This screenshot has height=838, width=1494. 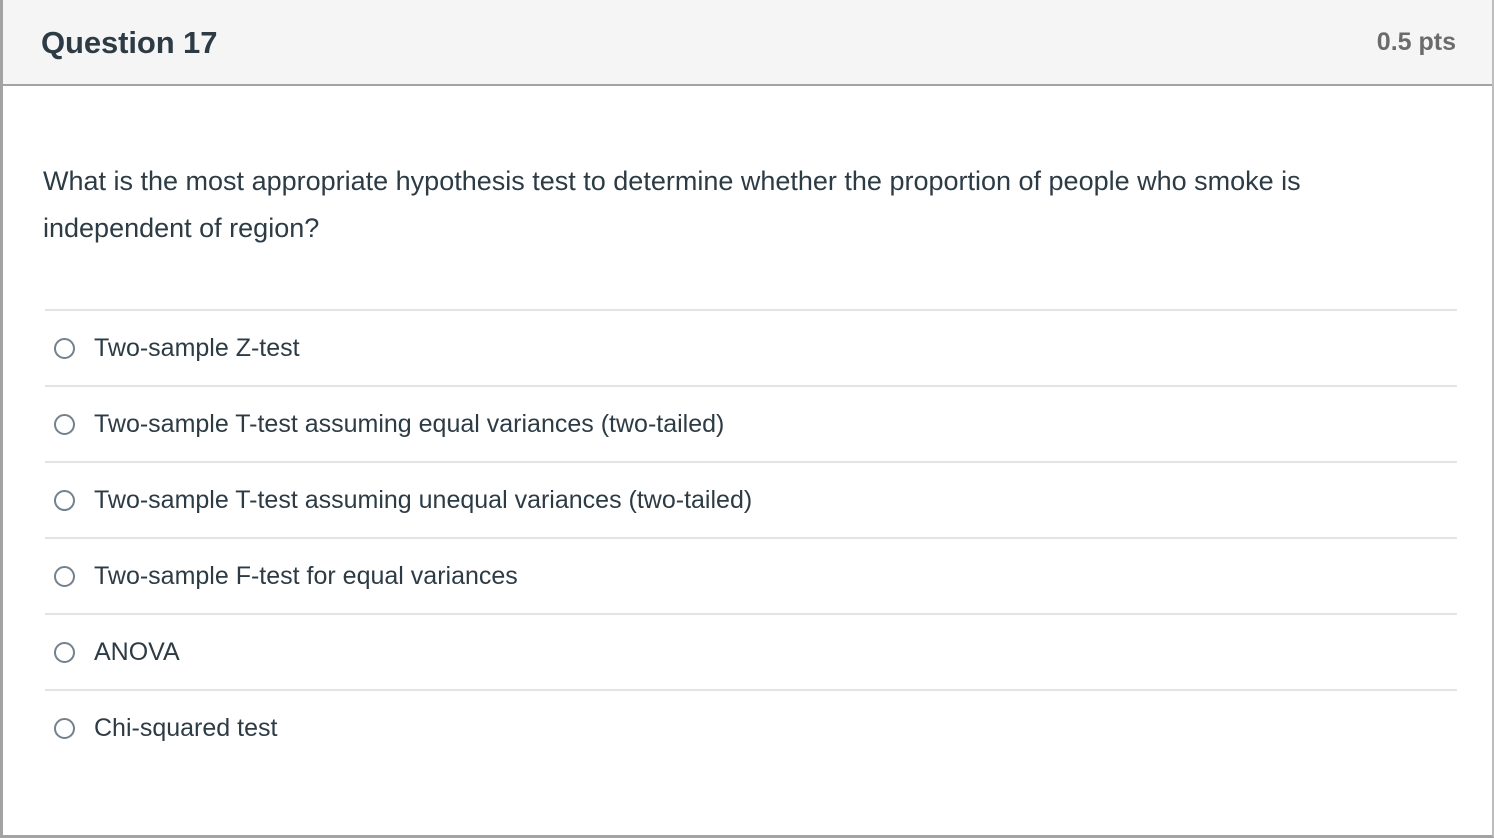 What do you see at coordinates (186, 728) in the screenshot?
I see `answer-option-label: Chi-squared test` at bounding box center [186, 728].